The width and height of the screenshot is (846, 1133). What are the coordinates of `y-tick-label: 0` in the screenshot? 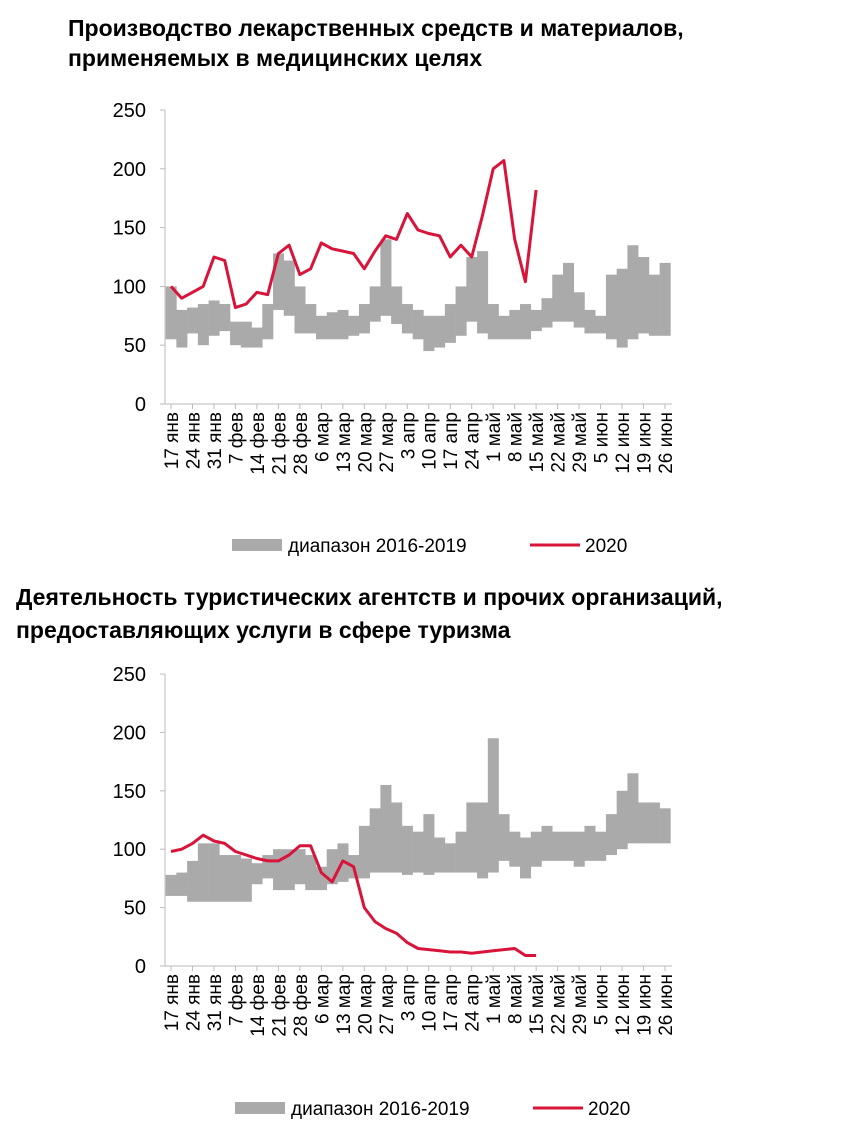 It's located at (140, 405).